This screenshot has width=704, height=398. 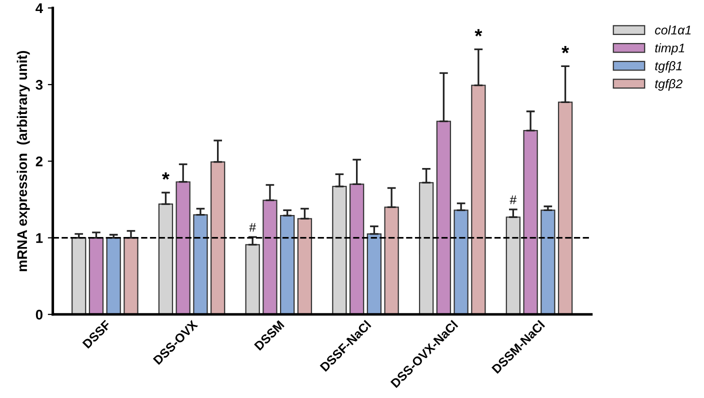 I want to click on legend-label: tgfβ2, so click(x=668, y=85).